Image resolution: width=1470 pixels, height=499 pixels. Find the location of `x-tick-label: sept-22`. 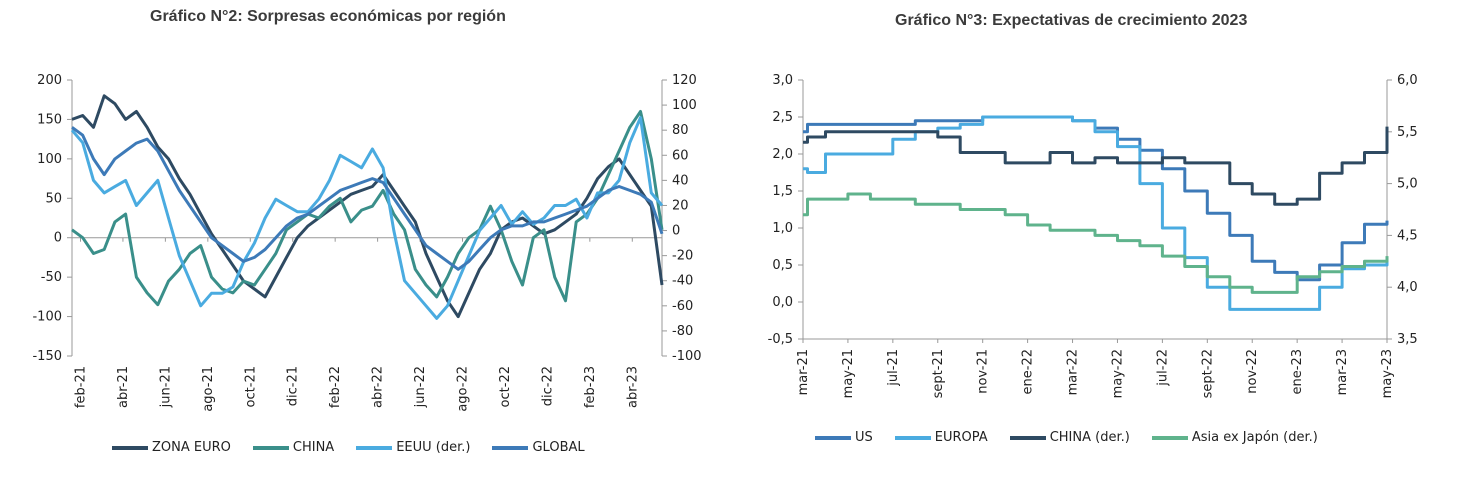

x-tick-label: sept-22 is located at coordinates (1207, 373).